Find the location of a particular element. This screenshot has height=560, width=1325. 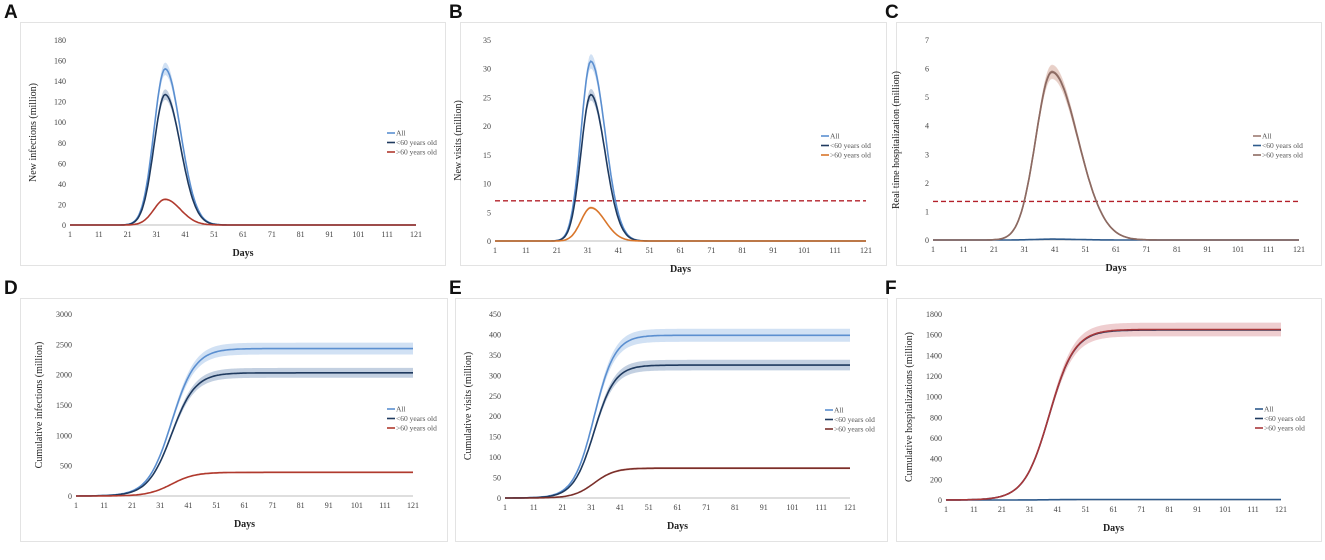

y-tick-label: 30 is located at coordinates (487, 69).